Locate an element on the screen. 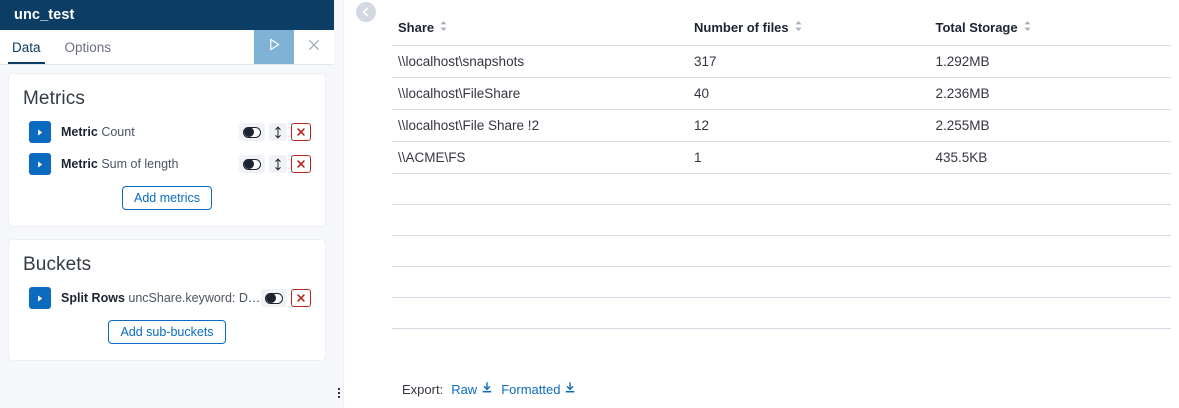 This screenshot has height=408, width=1179. bucket-row-type: Split Rows is located at coordinates (93, 298).